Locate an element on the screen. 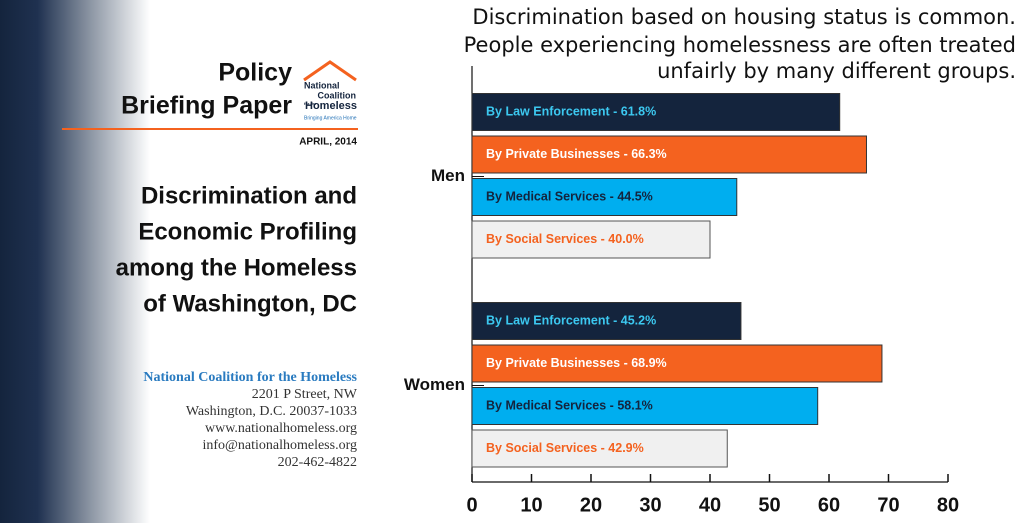 The height and width of the screenshot is (523, 1024). bar-label: By Law Enforcement - 61.8% is located at coordinates (571, 111).